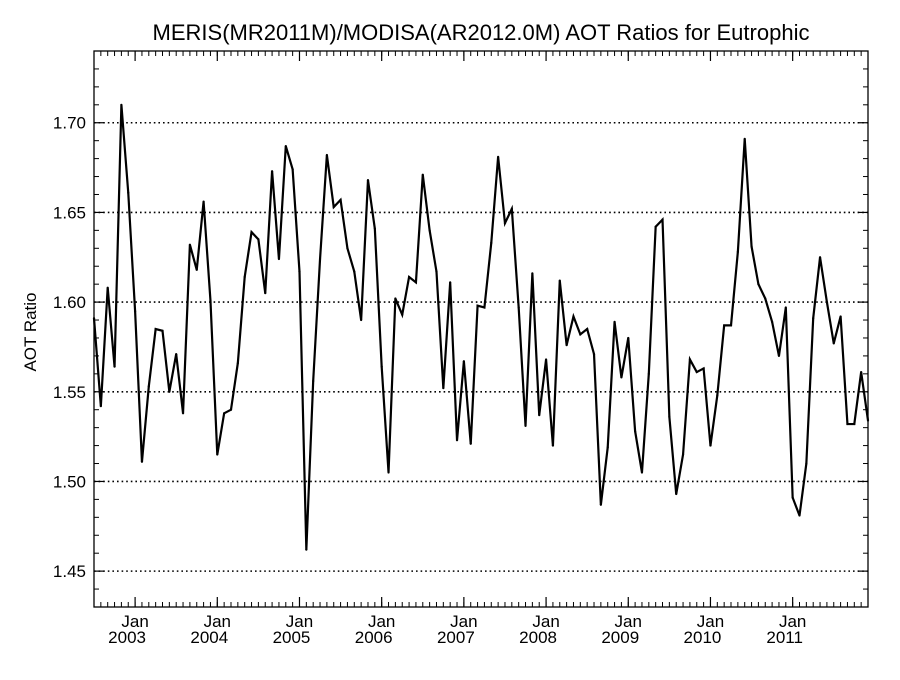 The height and width of the screenshot is (680, 900). What do you see at coordinates (69, 571) in the screenshot?
I see `y-tick-label: 1.45` at bounding box center [69, 571].